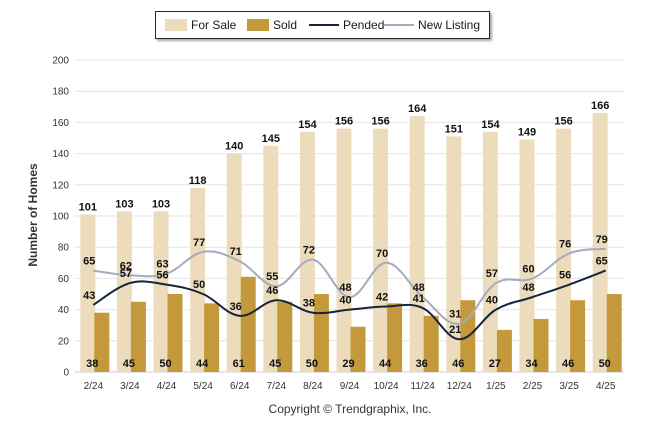 The image size is (646, 434). What do you see at coordinates (495, 364) in the screenshot?
I see `data-label-sold: 27` at bounding box center [495, 364].